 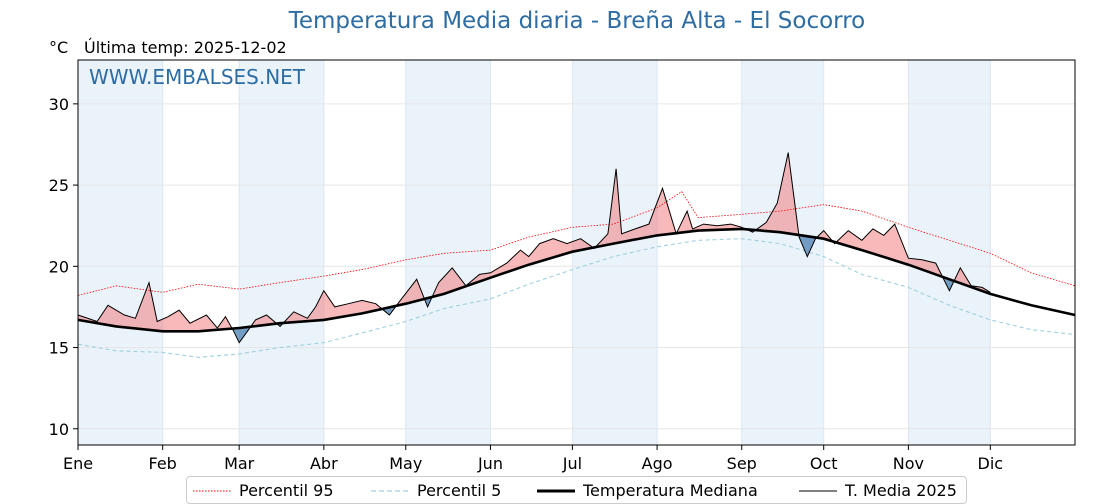 I want to click on month-band-Ene, so click(x=120, y=252).